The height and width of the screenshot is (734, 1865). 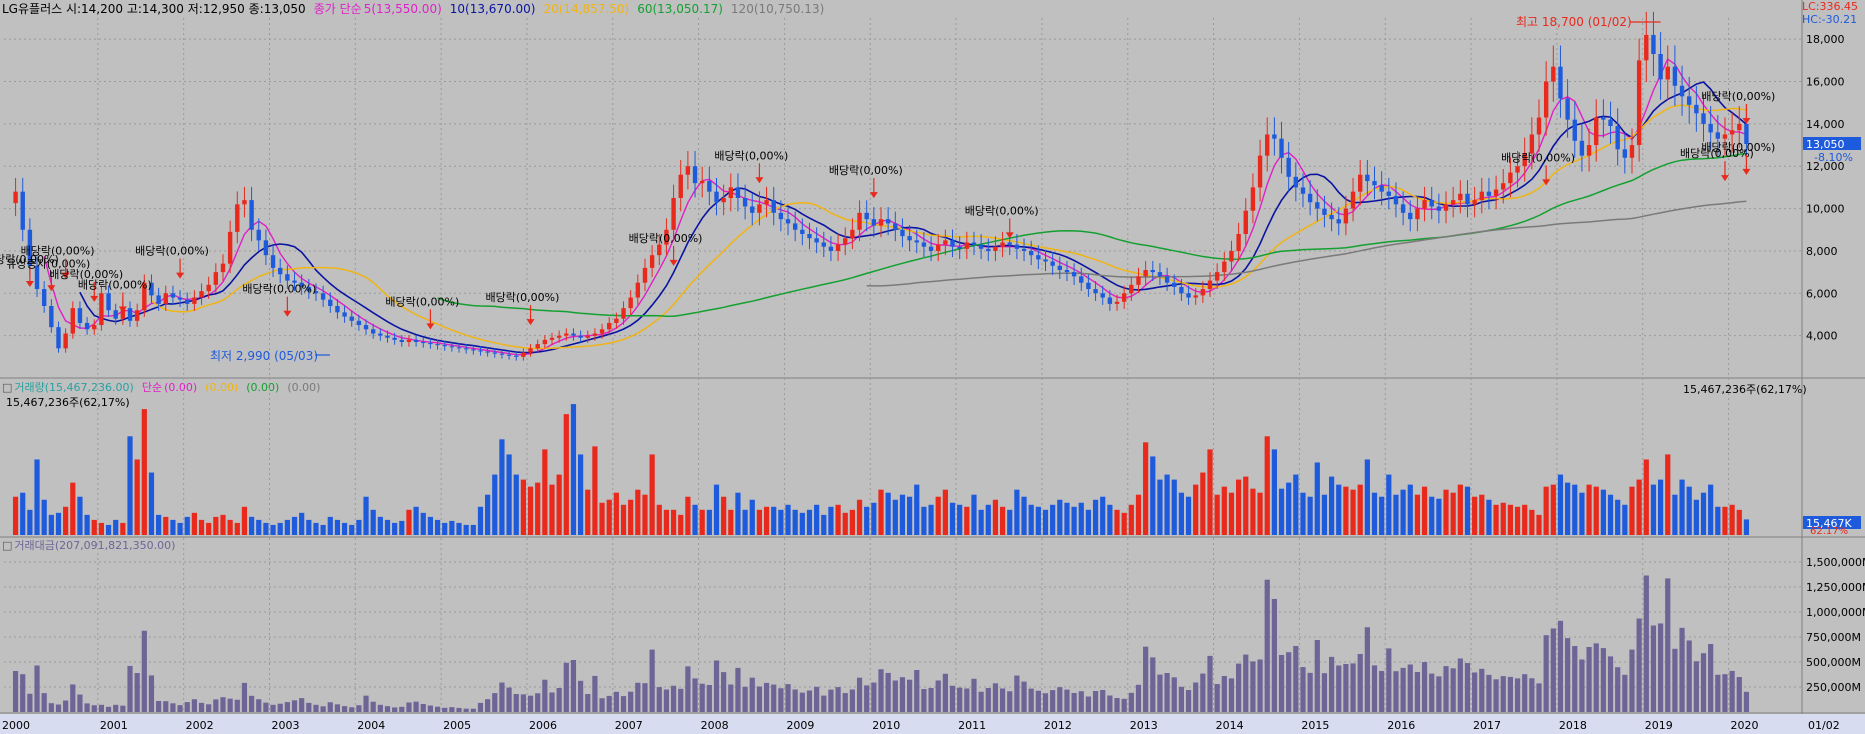 What do you see at coordinates (304, 387) in the screenshot?
I see `volume-ma4: (0.00)` at bounding box center [304, 387].